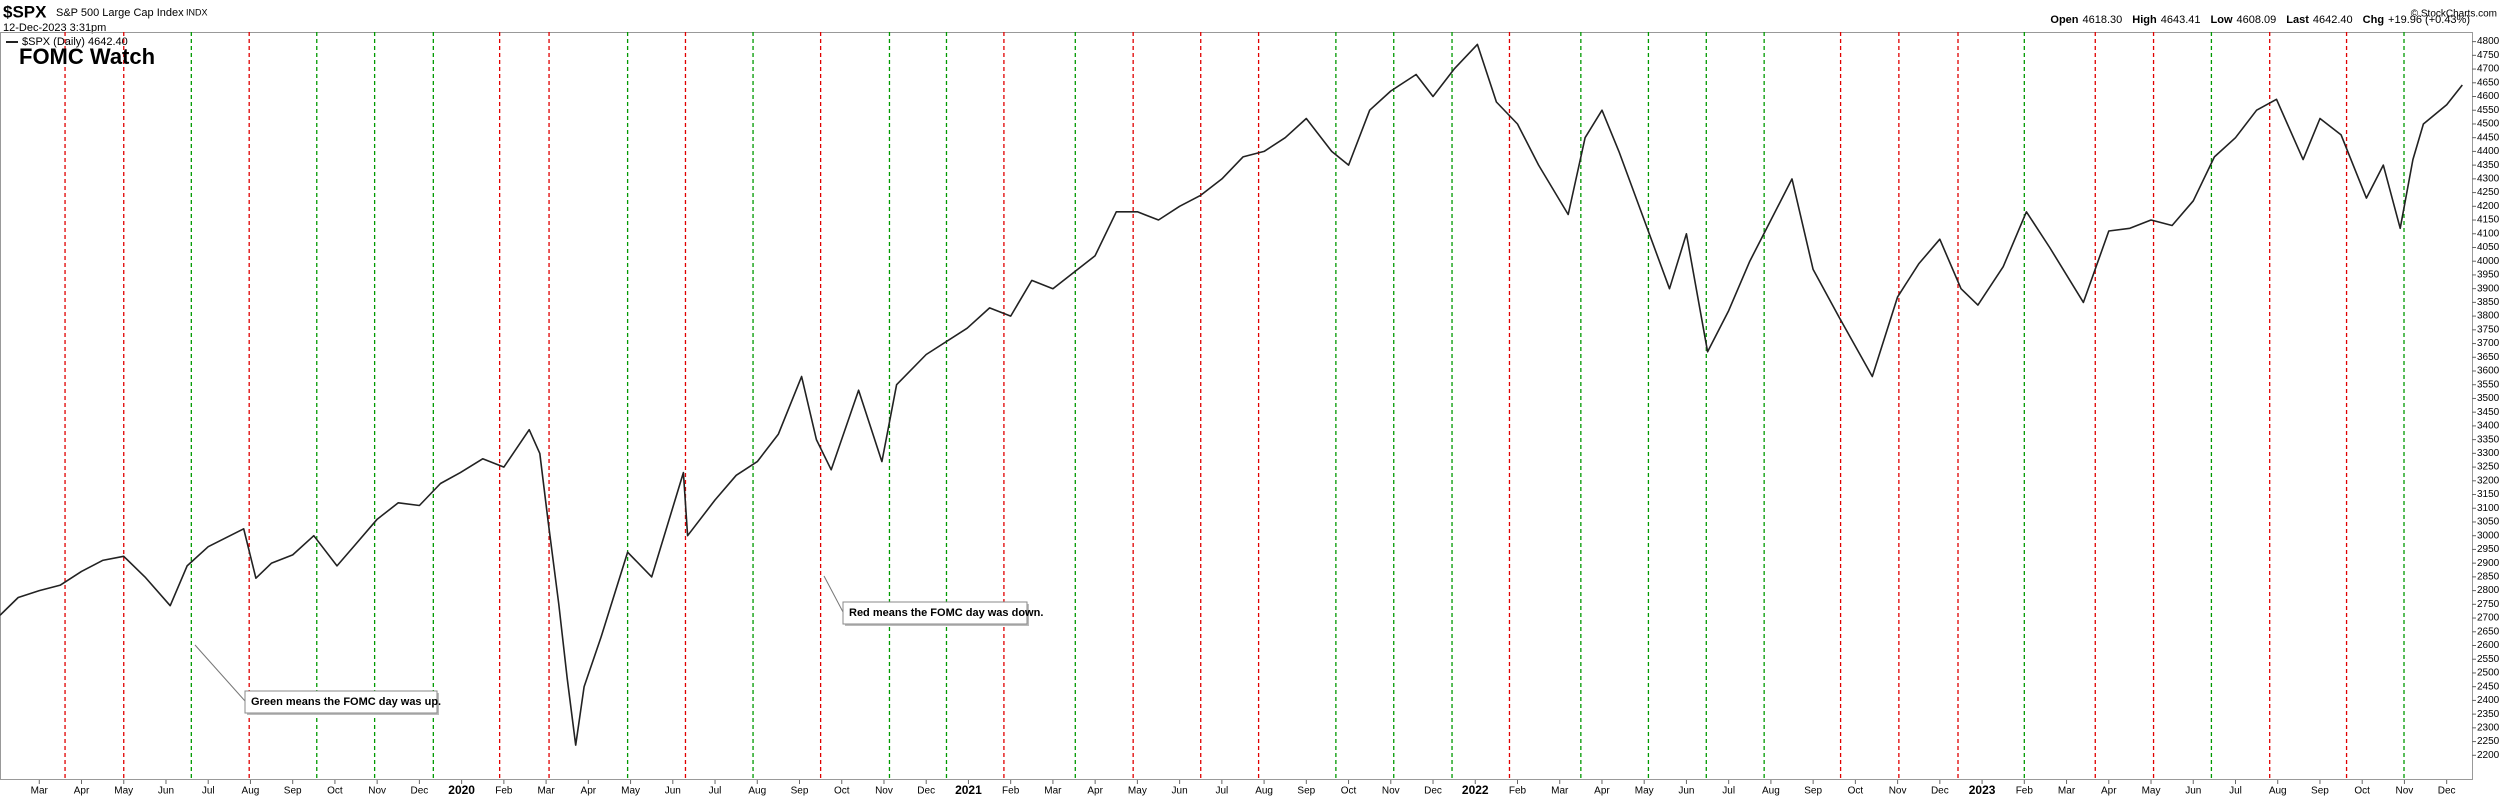 The width and height of the screenshot is (2500, 800). What do you see at coordinates (2488, 316) in the screenshot?
I see `y-tick-label: 3800` at bounding box center [2488, 316].